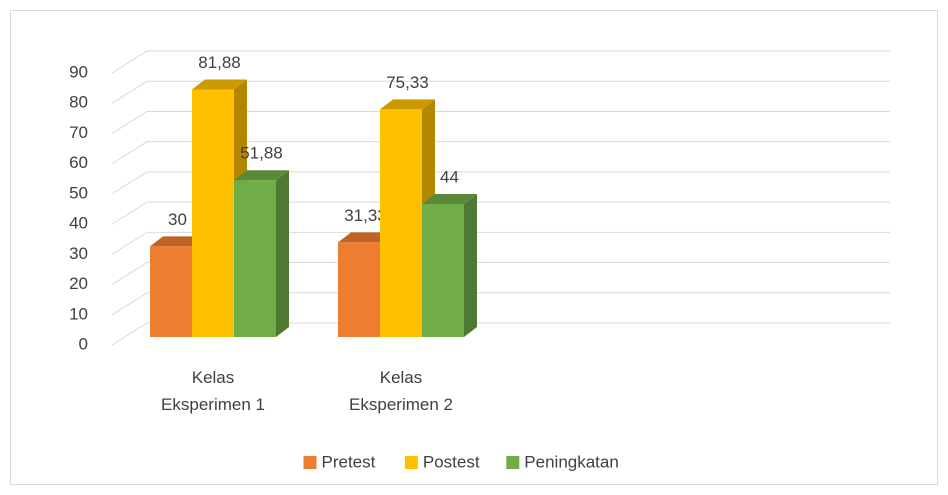 The width and height of the screenshot is (948, 495). I want to click on y-tick-label: 50, so click(78, 192).